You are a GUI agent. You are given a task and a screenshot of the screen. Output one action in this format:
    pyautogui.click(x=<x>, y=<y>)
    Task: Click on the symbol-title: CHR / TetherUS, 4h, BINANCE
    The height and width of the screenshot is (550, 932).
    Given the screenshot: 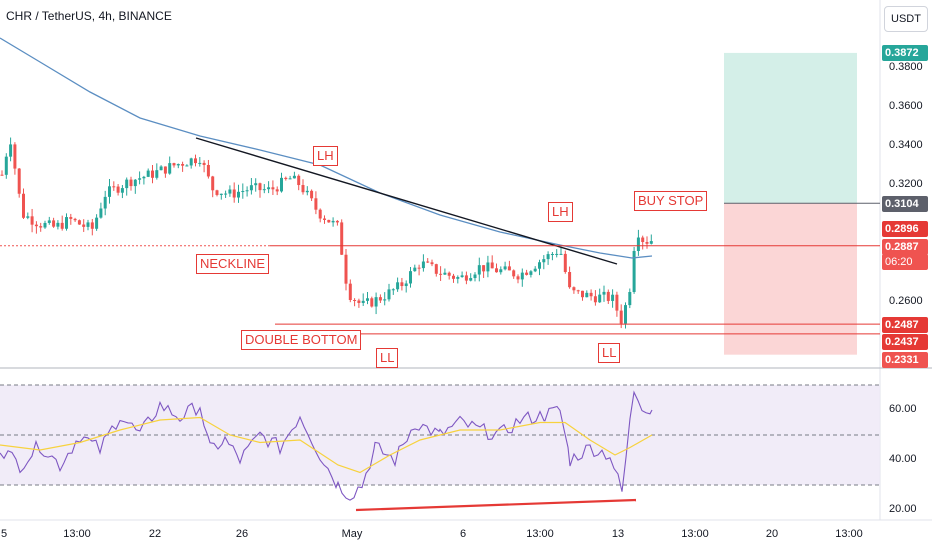 What is the action you would take?
    pyautogui.click(x=89, y=16)
    